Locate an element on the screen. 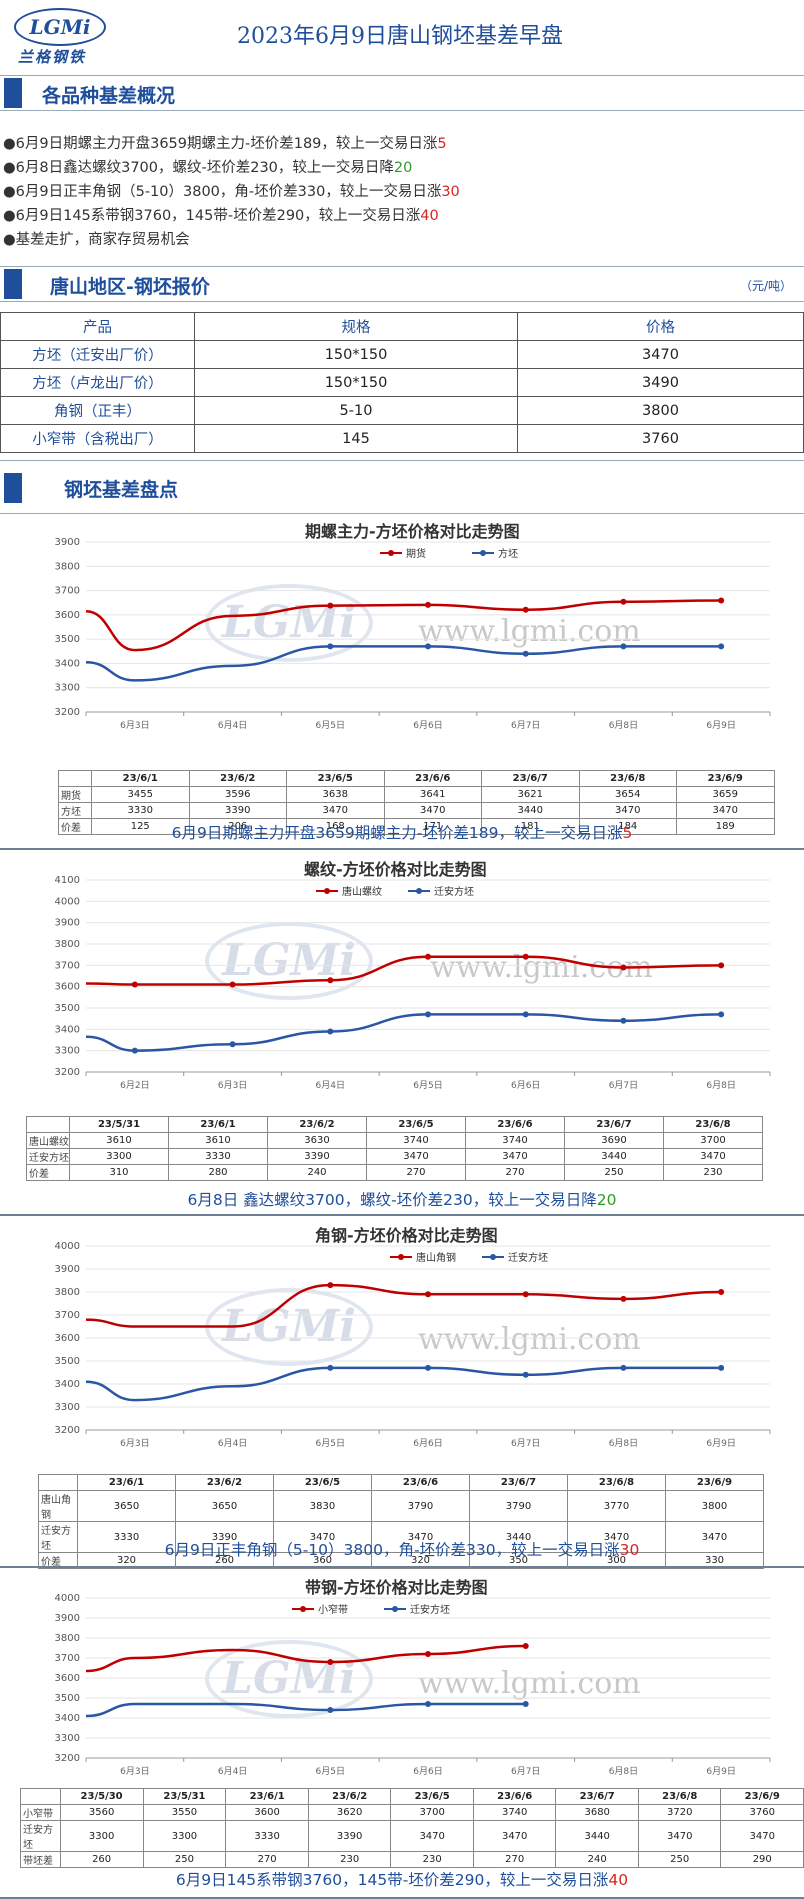 Image resolution: width=804 pixels, height=1899 pixels. y-tick-label: 3500 is located at coordinates (67, 1361).